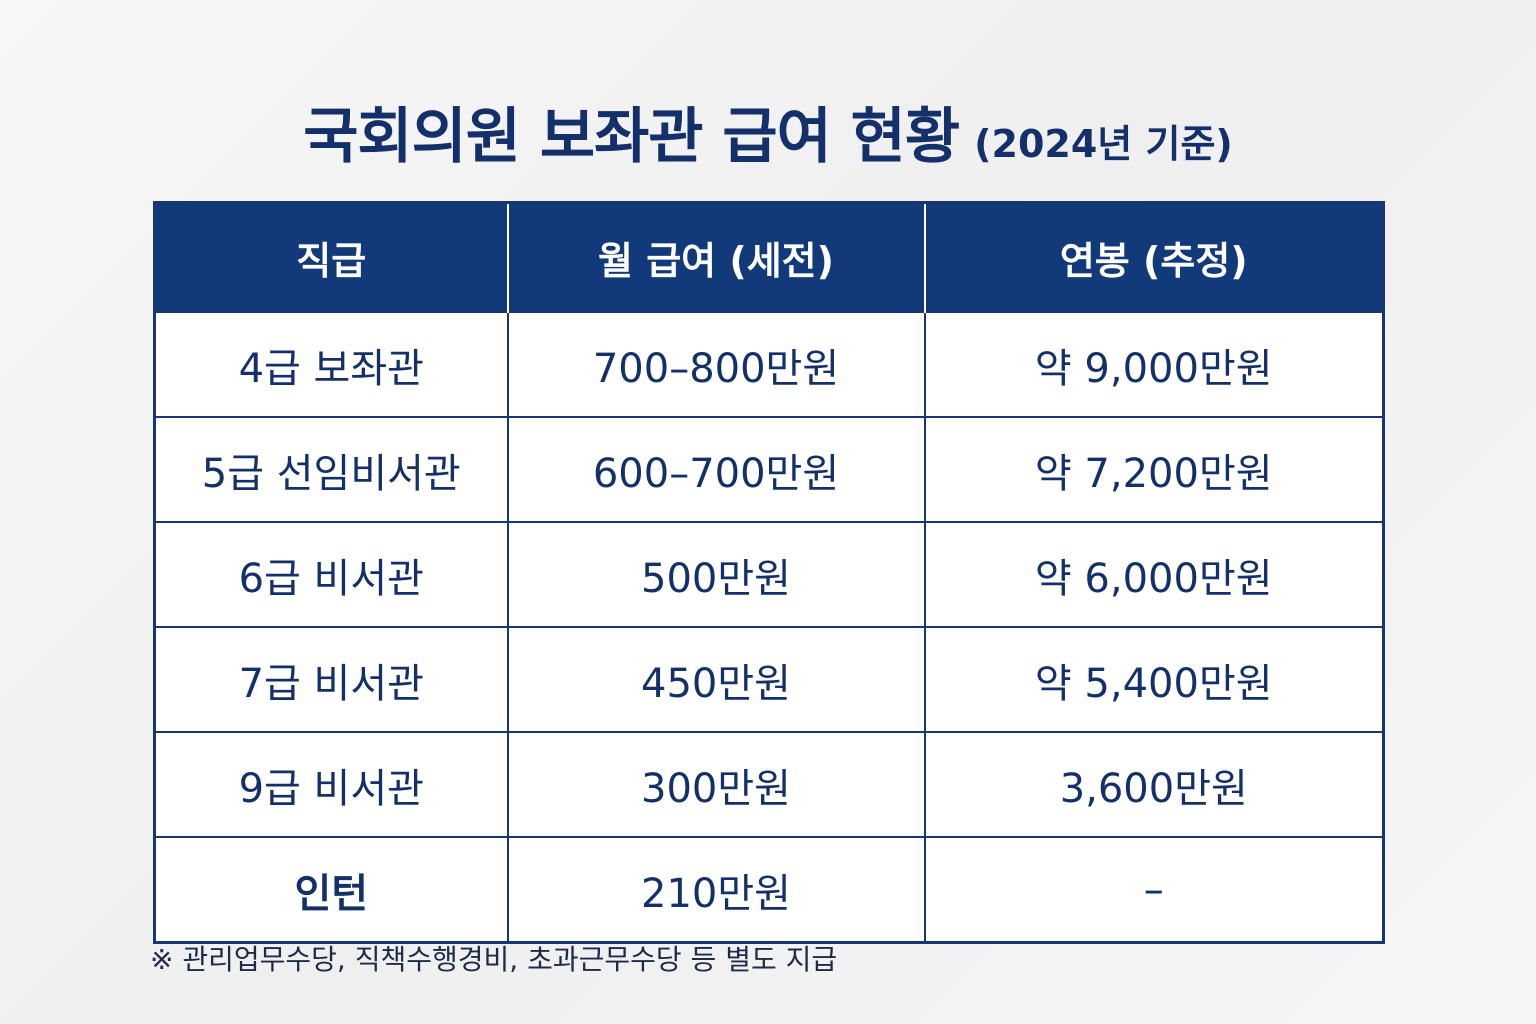 This screenshot has width=1536, height=1024. Describe the element at coordinates (331, 257) in the screenshot. I see `header-rank: 직급` at that location.